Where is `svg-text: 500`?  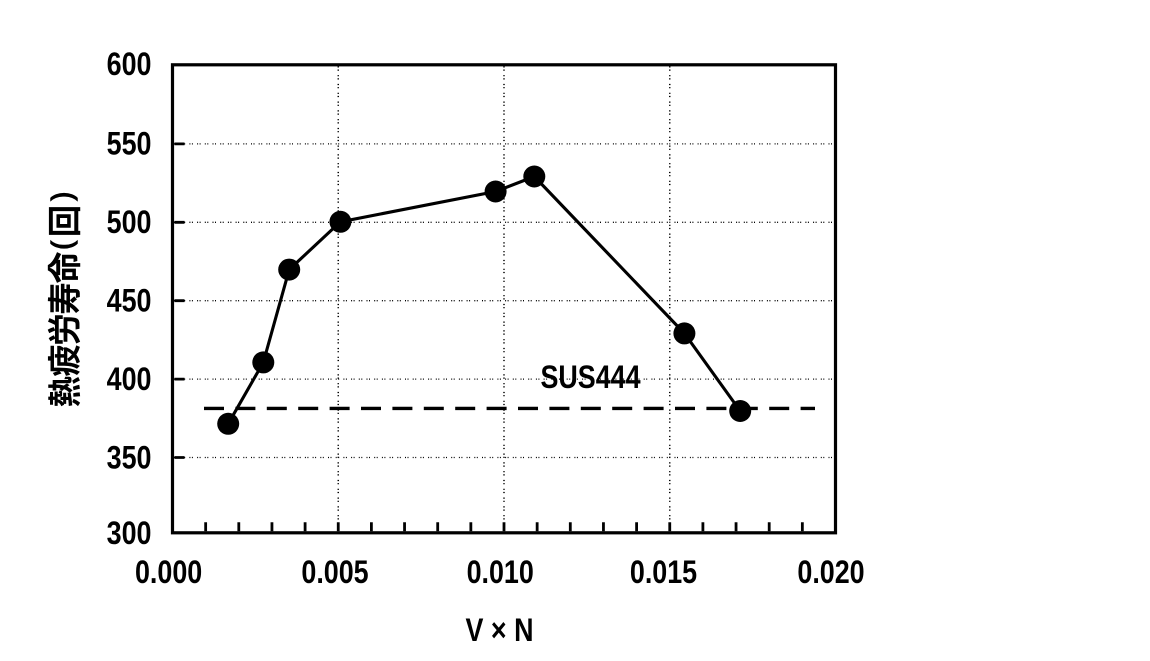 svg-text: 500 is located at coordinates (129, 223).